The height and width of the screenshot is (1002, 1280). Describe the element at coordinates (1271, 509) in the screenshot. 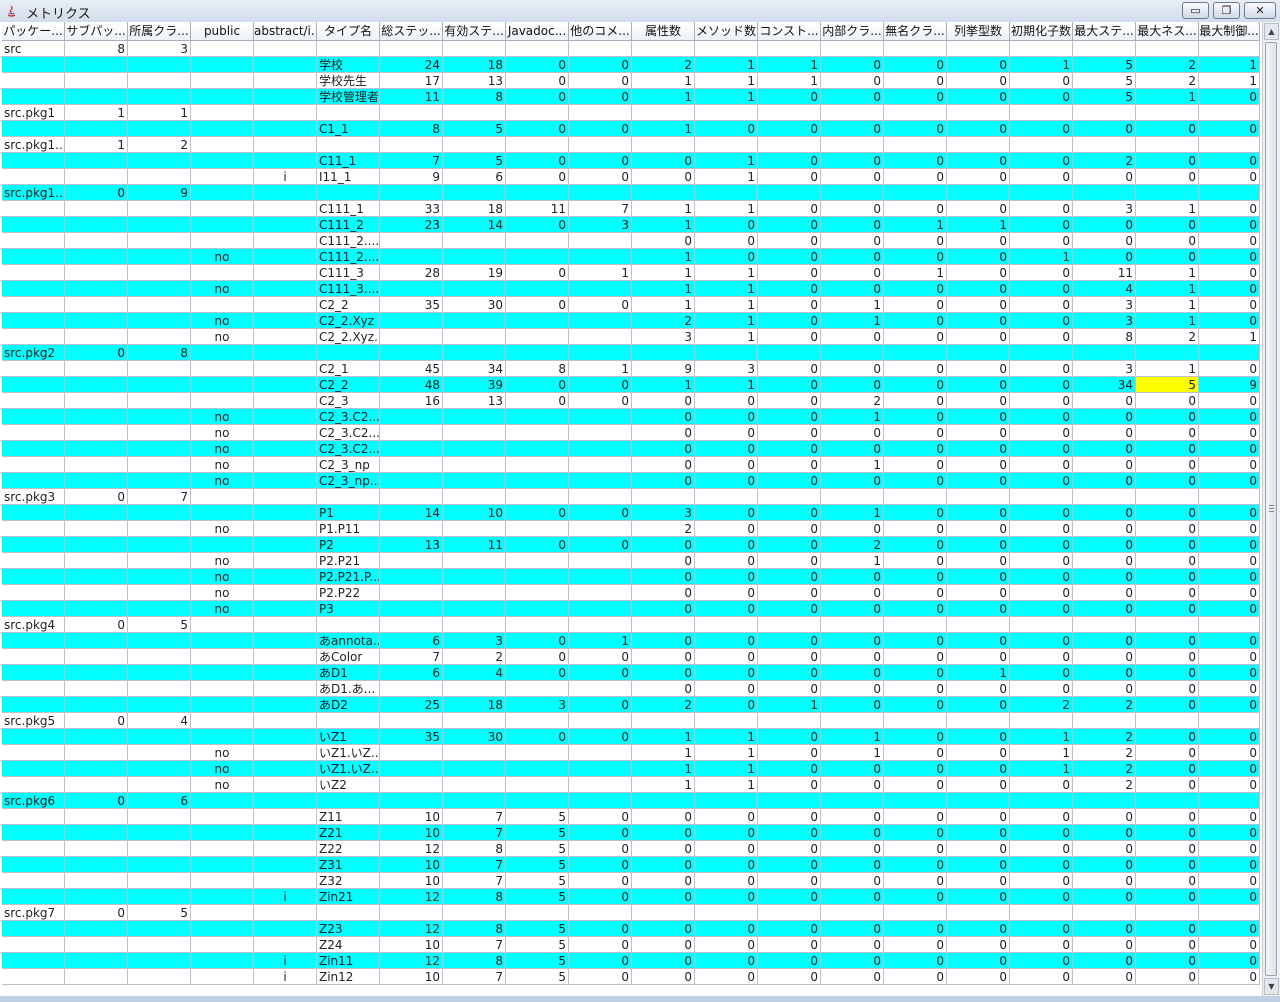

I see `vertical-scrollbar: ▲ ▼` at that location.